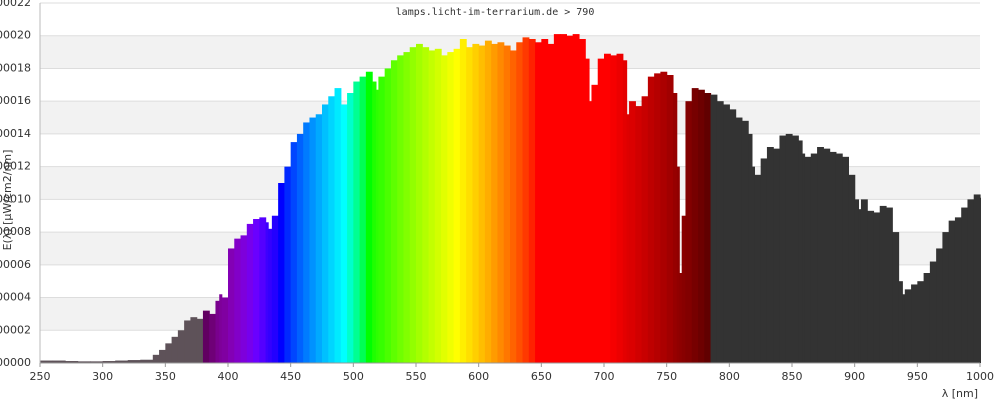 This screenshot has width=1000, height=400. Describe the element at coordinates (353, 376) in the screenshot. I see `x-tick-label: 500` at that location.